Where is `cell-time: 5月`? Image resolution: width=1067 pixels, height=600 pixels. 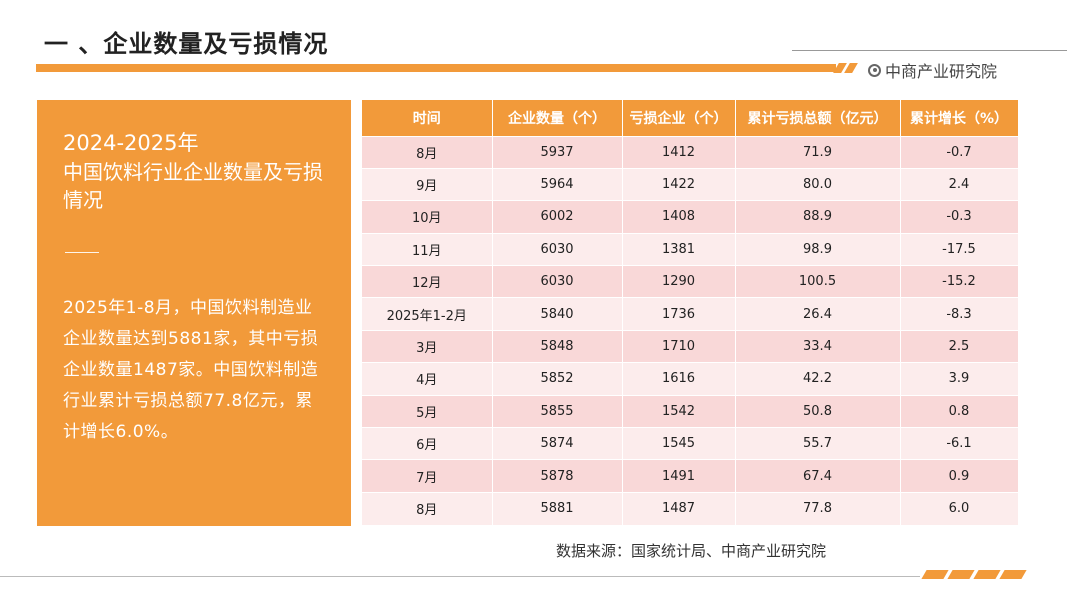
cell-time: 5月 is located at coordinates (427, 411).